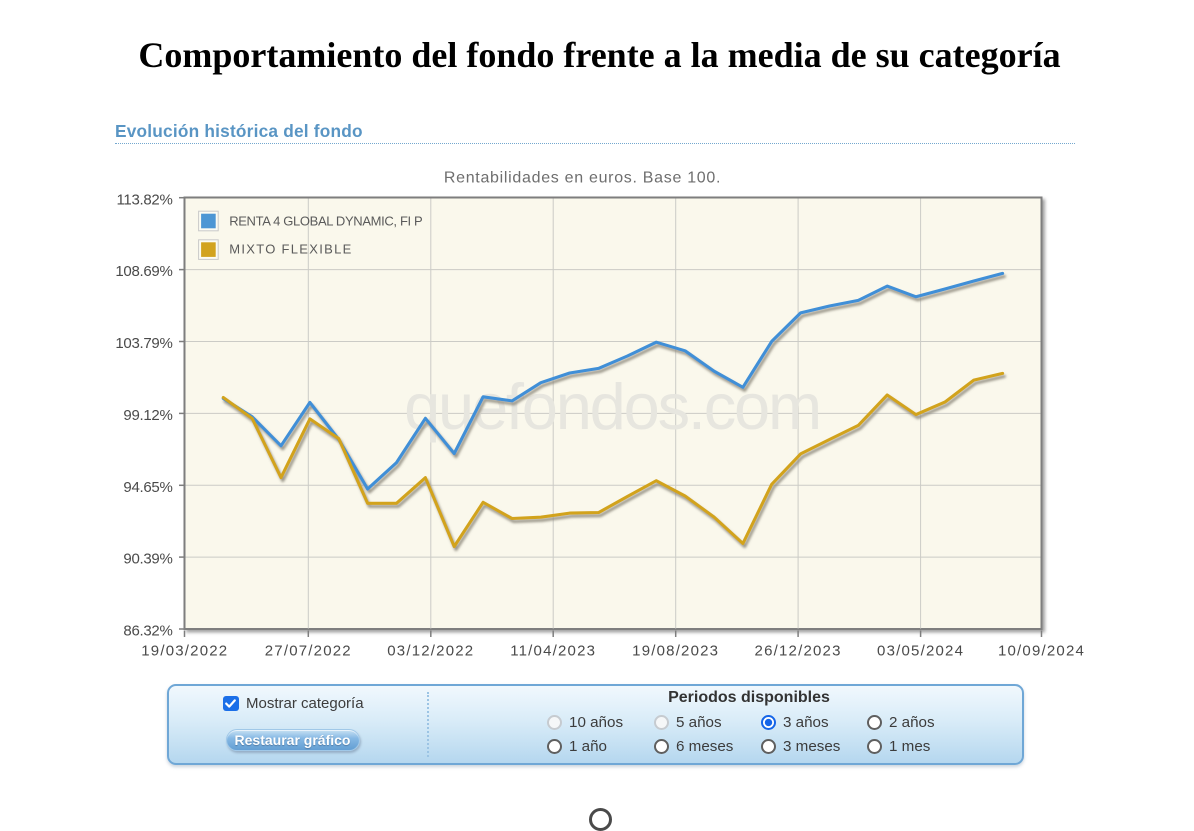  What do you see at coordinates (143, 343) in the screenshot?
I see `svg-text: 103.79%` at bounding box center [143, 343].